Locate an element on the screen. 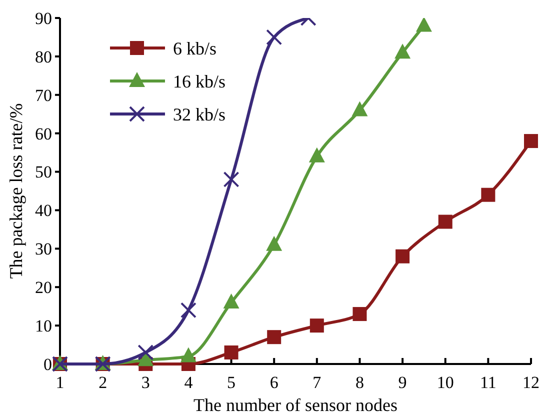  x-tick-label: 9 is located at coordinates (402, 382).